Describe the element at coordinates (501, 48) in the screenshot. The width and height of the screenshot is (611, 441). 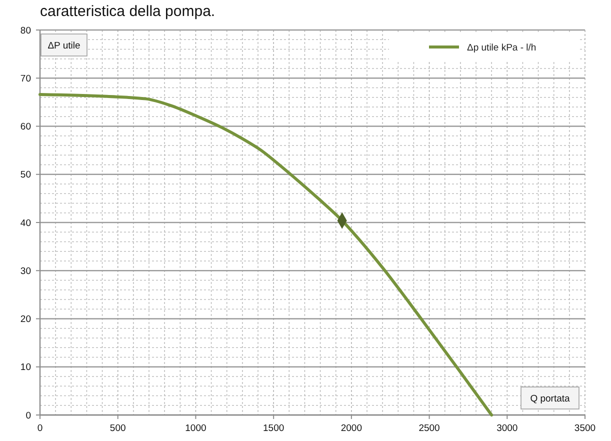
I see `legend-label: Δp utile kPa - l/h` at that location.